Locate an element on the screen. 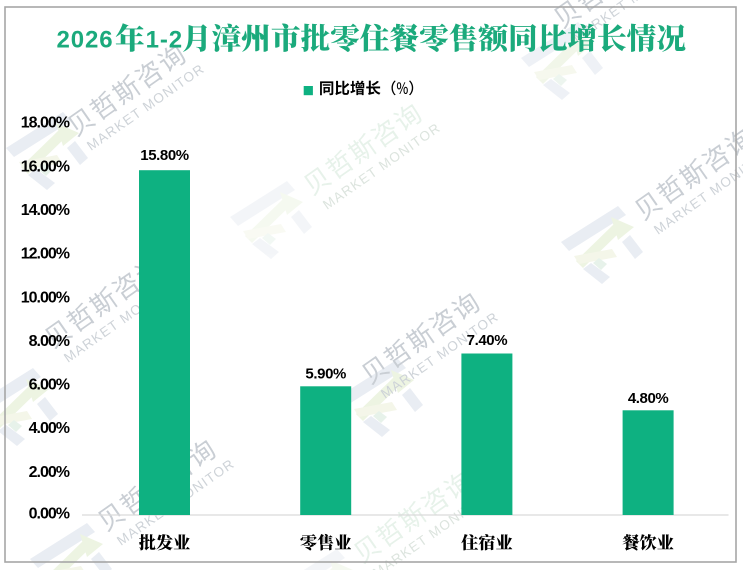 Image resolution: width=743 pixels, height=570 pixels. svg-text: 2026 is located at coordinates (85, 40).